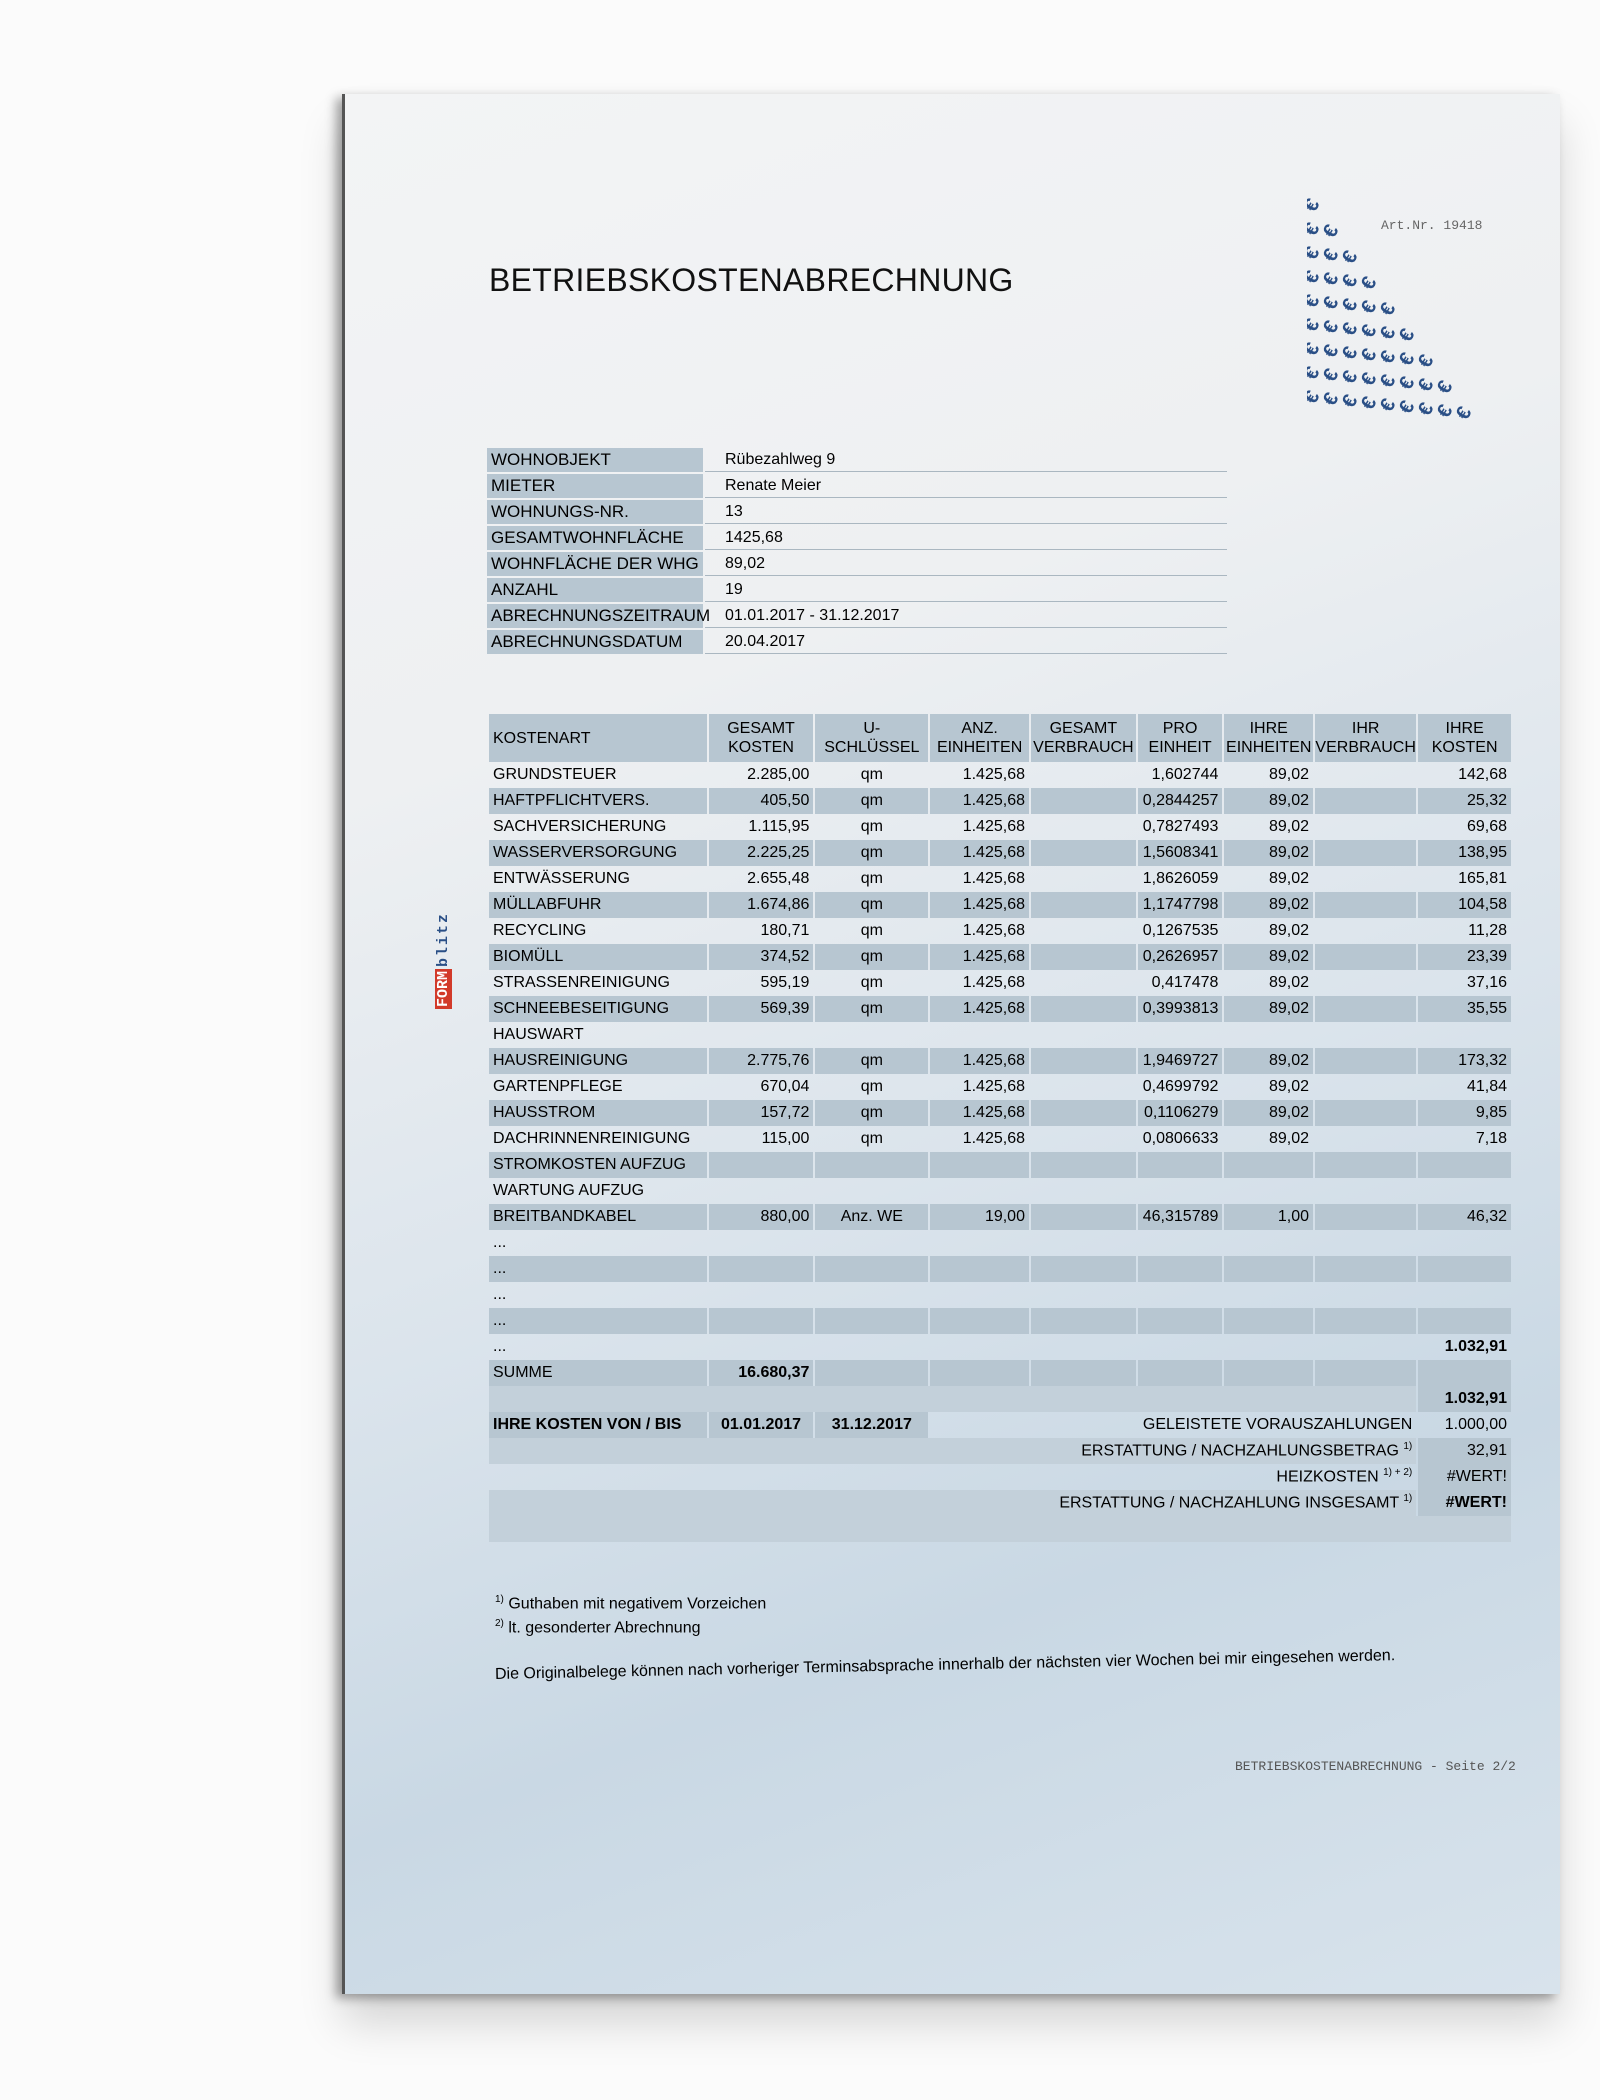 The image size is (1600, 2100). I want to click on info-value: Renate Meier, so click(966, 486).